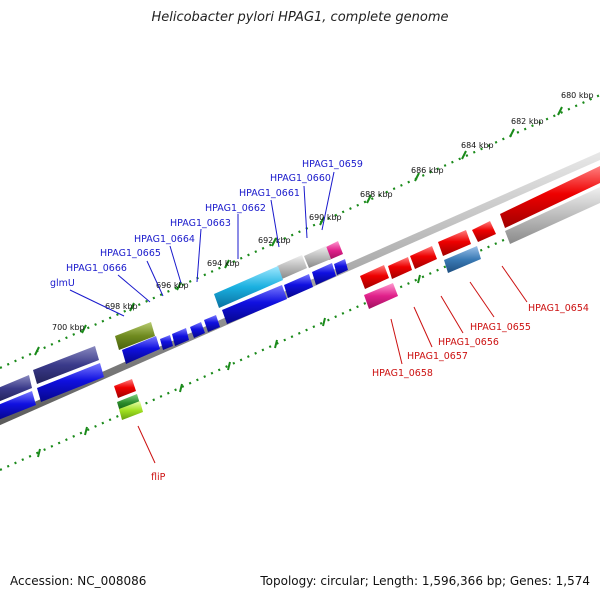 The width and height of the screenshot is (600, 600). Describe the element at coordinates (125, 388) in the screenshot. I see `gene-fliP-red` at that location.